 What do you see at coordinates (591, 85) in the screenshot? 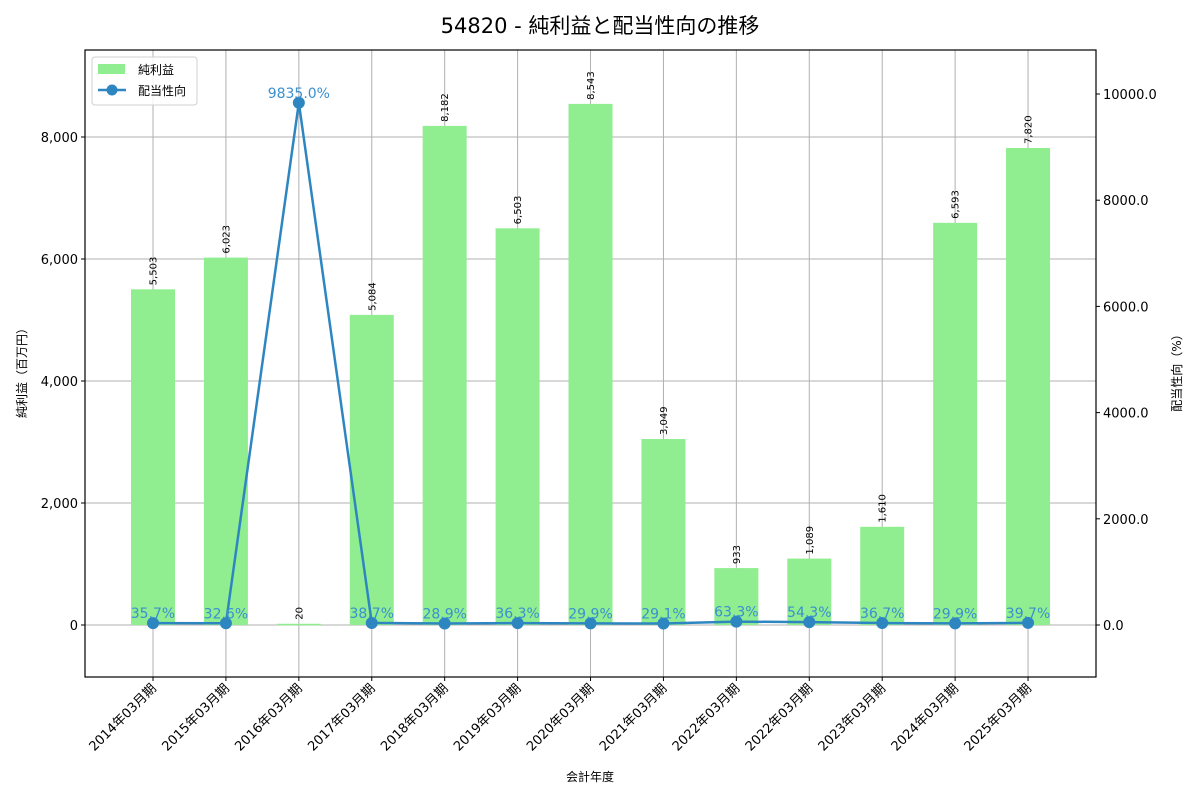
I see `bar-value-label: 8,543` at bounding box center [591, 85].